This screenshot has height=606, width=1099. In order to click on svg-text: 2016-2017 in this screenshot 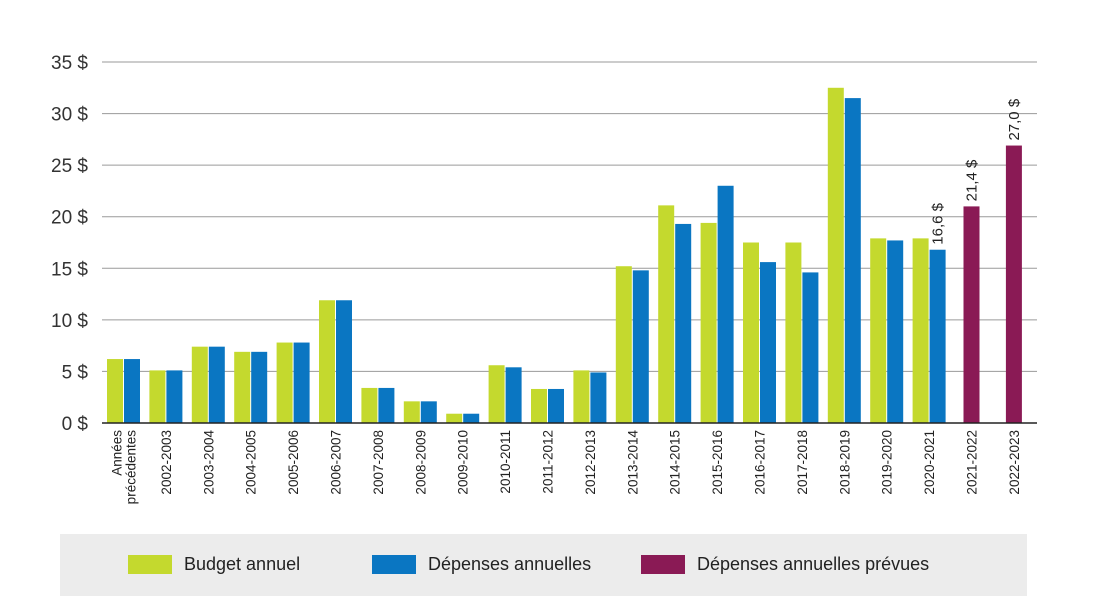, I will do `click(760, 462)`.